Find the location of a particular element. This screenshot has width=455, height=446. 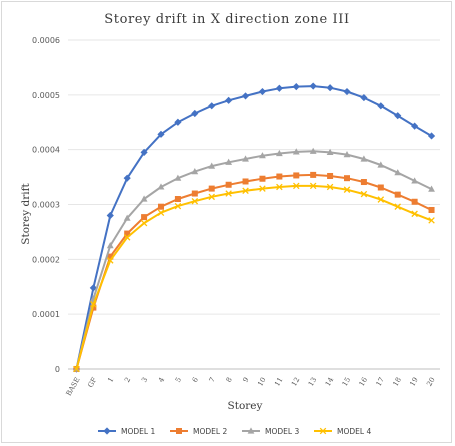

y-axis-title: Storey drift is located at coordinates (26, 214).